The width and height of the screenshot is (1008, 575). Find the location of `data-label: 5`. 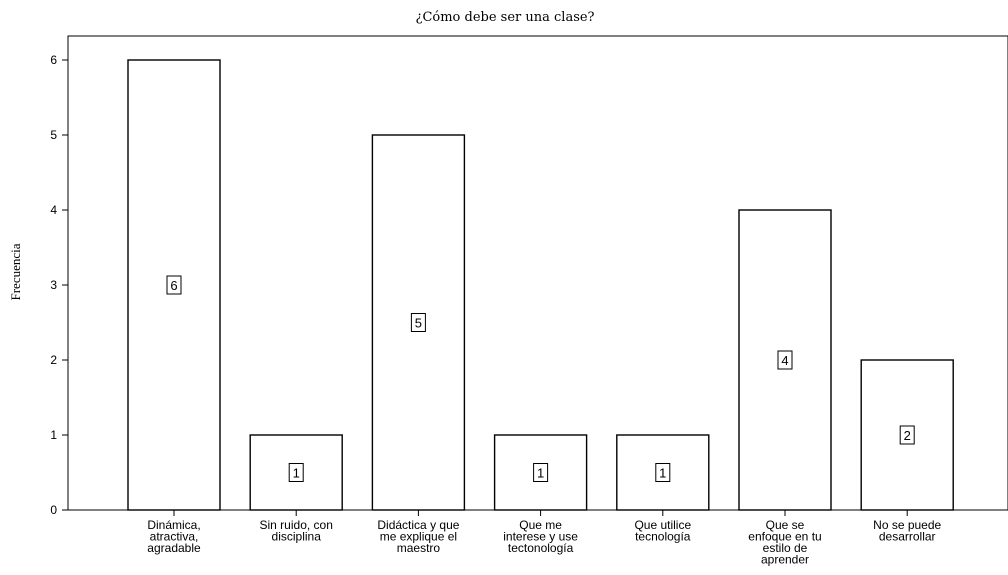

data-label: 5 is located at coordinates (418, 323).